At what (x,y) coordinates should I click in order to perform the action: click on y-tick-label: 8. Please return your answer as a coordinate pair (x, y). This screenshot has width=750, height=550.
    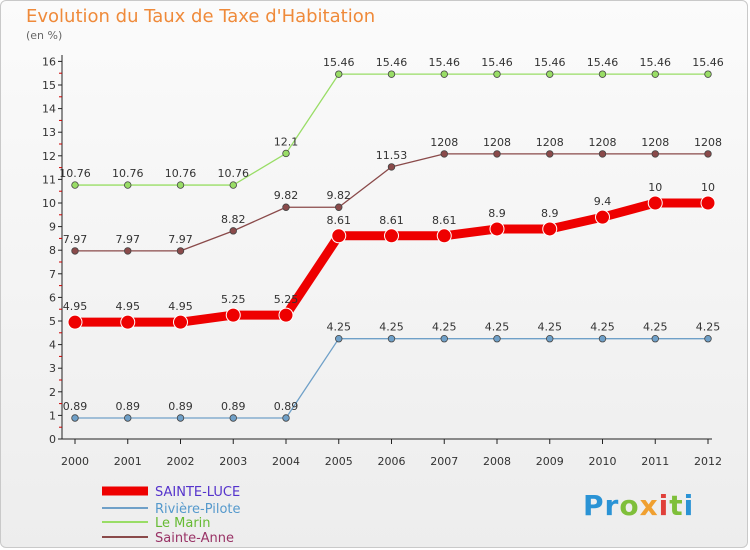
    Looking at the image, I should click on (52, 250).